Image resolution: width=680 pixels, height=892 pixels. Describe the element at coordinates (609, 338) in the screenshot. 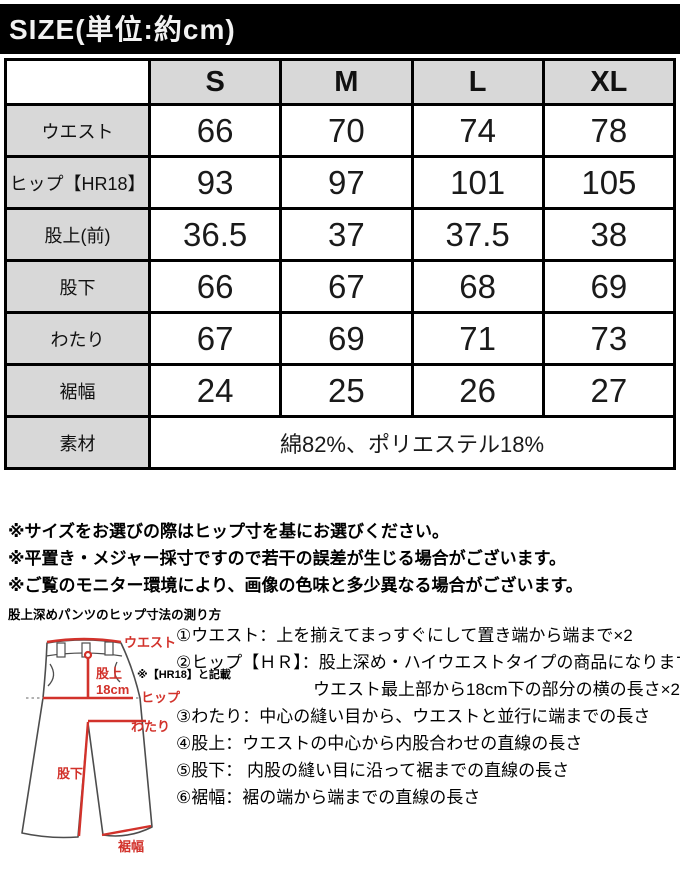

I see `cell-thigh-xl: 73` at that location.